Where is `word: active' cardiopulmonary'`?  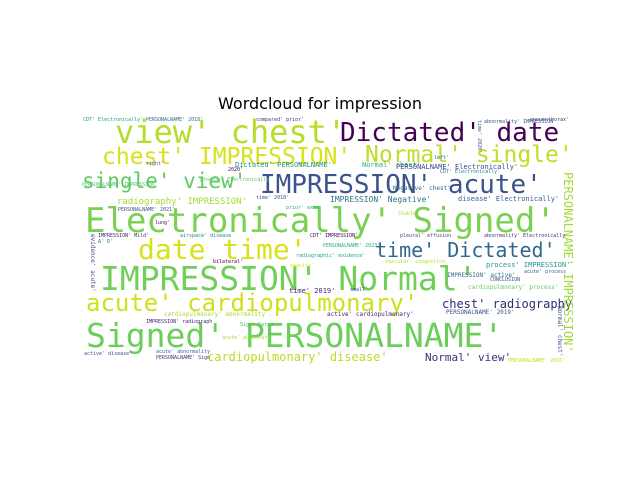 word: active' cardiopulmonary' is located at coordinates (370, 314).